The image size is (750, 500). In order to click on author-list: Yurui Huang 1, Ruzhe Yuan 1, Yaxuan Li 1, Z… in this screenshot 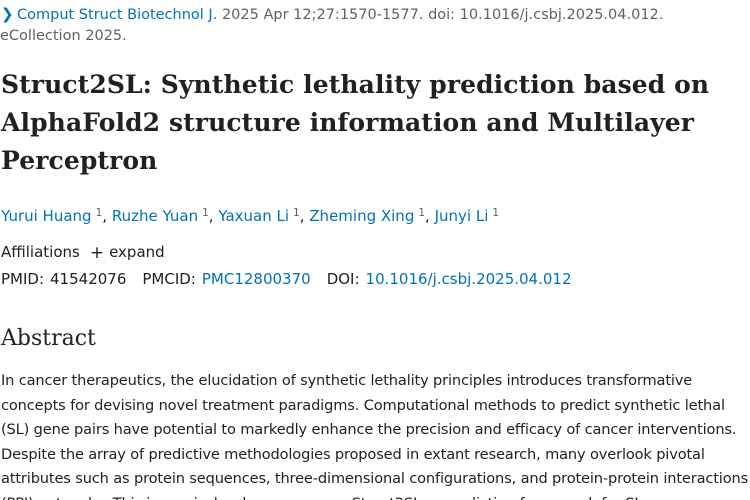, I will do `click(250, 214)`.